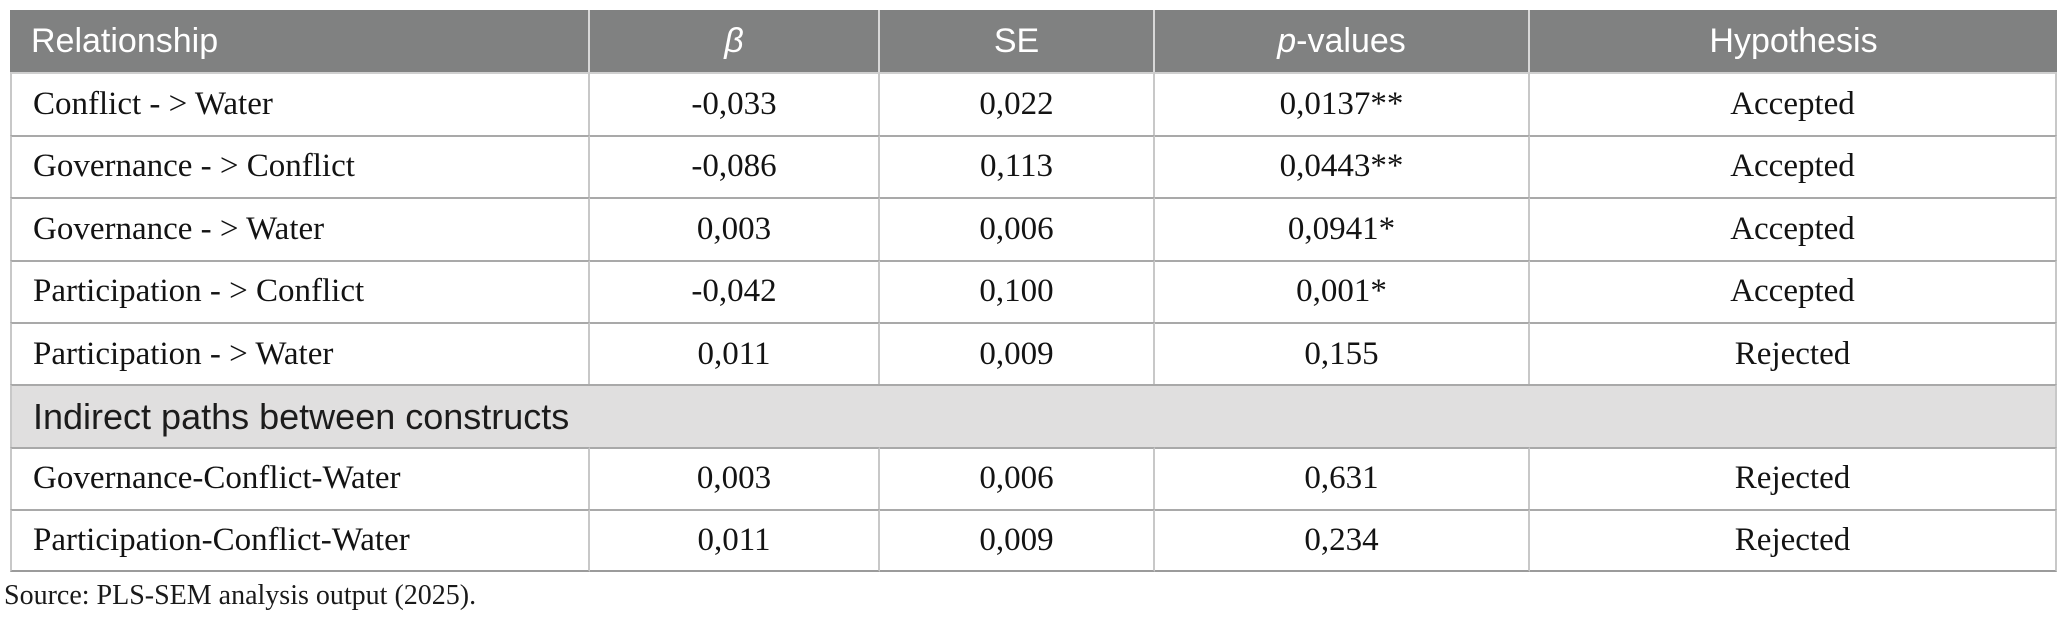 Image resolution: width=2067 pixels, height=623 pixels. Describe the element at coordinates (300, 290) in the screenshot. I see `cell-relationship-row4: Participation - > Conflict` at that location.